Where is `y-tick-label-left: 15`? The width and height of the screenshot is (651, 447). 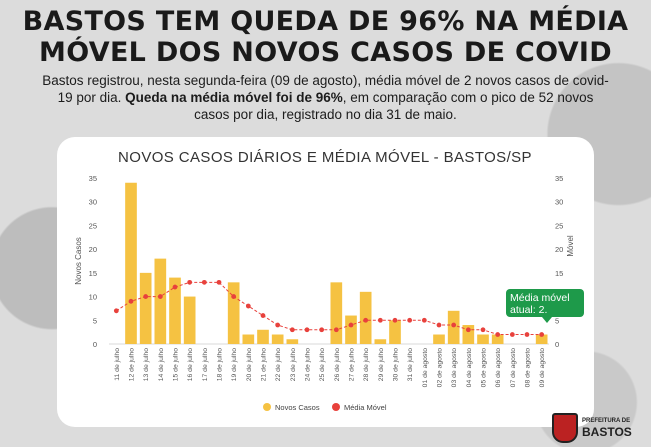 y-tick-label-left: 15 is located at coordinates (93, 273).